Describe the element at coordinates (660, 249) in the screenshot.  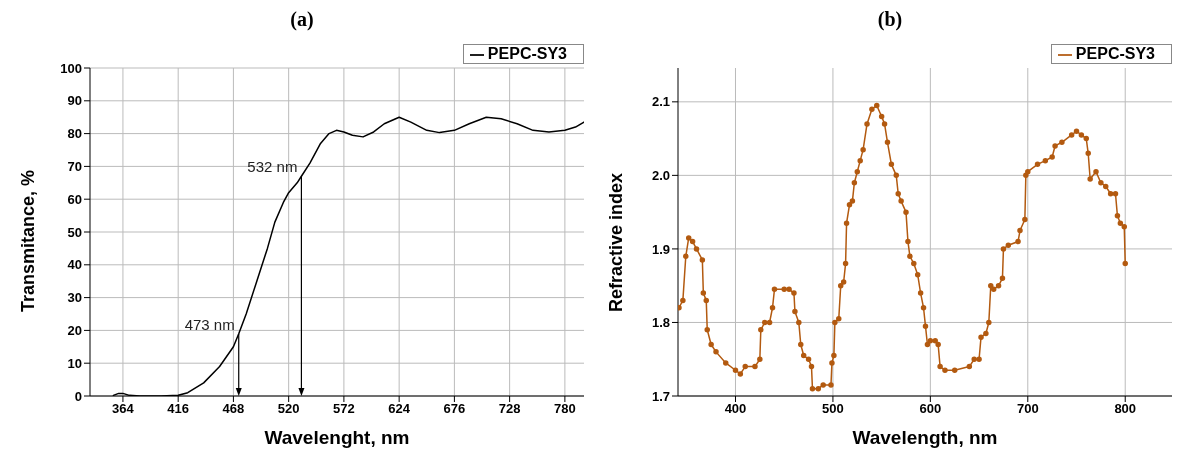
I see `y-tick-label: 1.9` at that location.